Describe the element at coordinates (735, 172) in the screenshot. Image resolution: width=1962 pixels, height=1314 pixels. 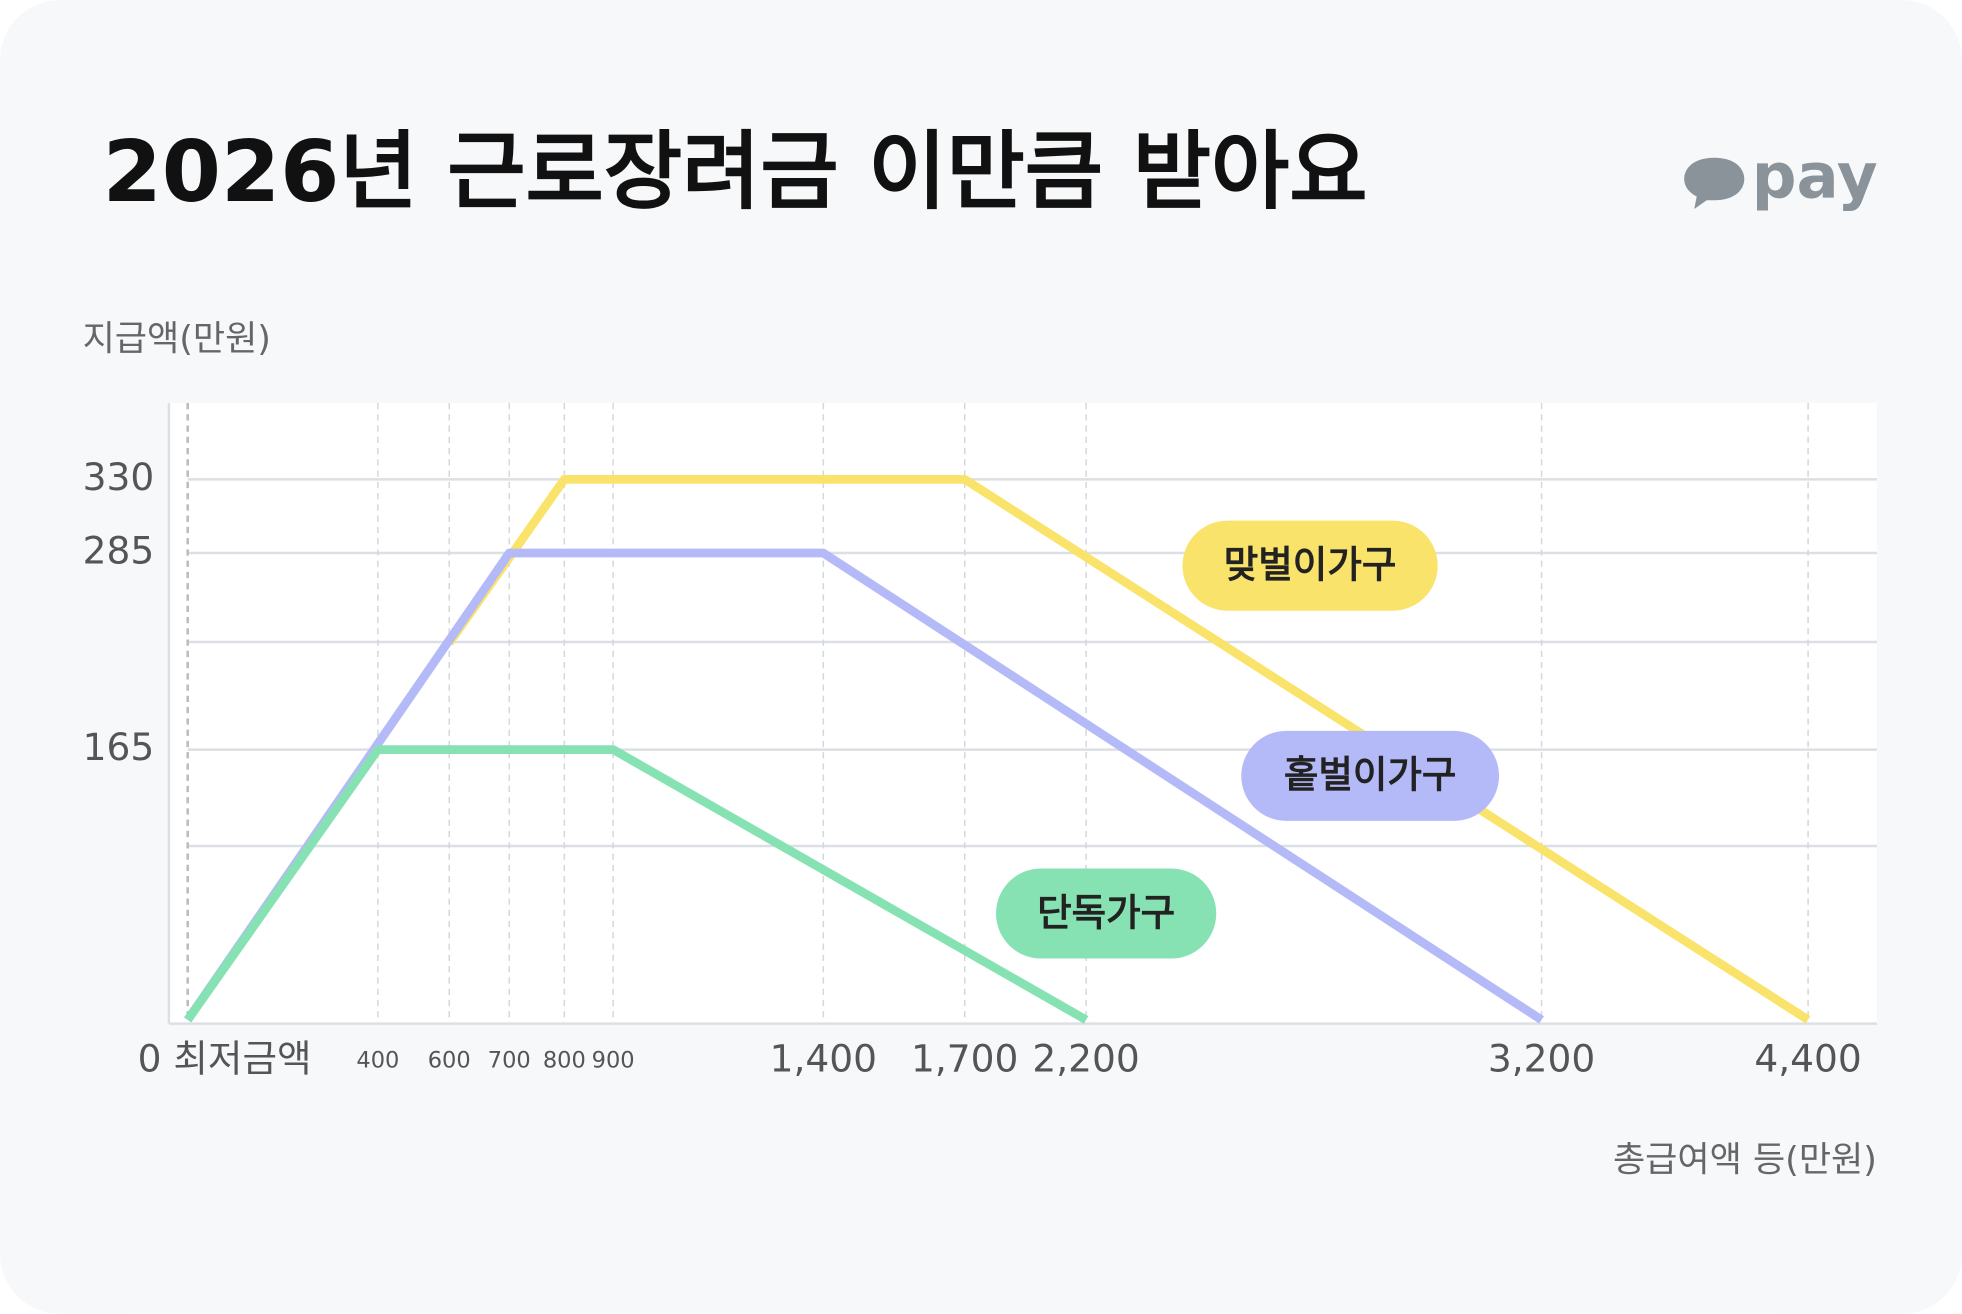
I see `chart-title: 2026년 근로장려금 이만큼 받아요` at that location.